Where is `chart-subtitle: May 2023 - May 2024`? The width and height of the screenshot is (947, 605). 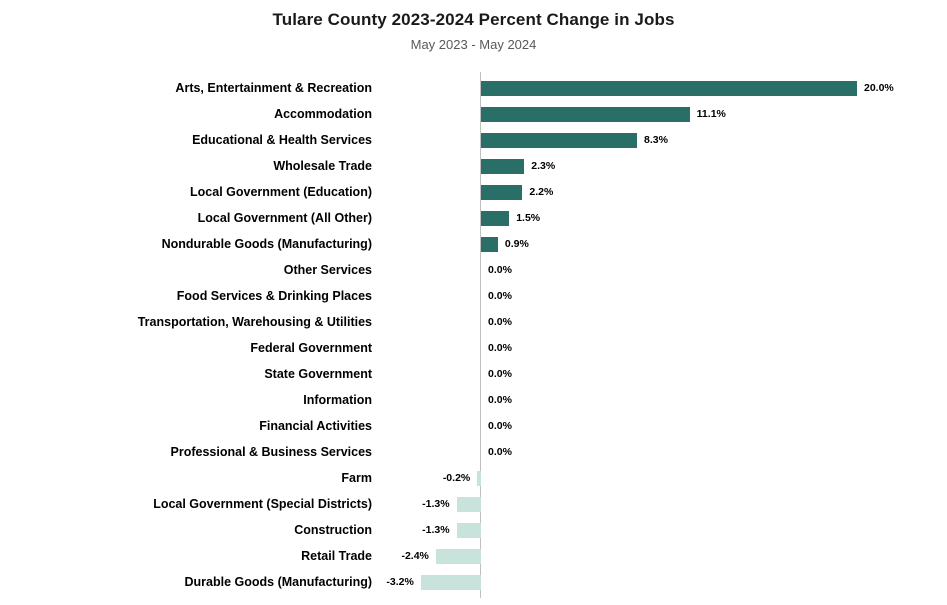
chart-subtitle: May 2023 - May 2024 is located at coordinates (473, 44).